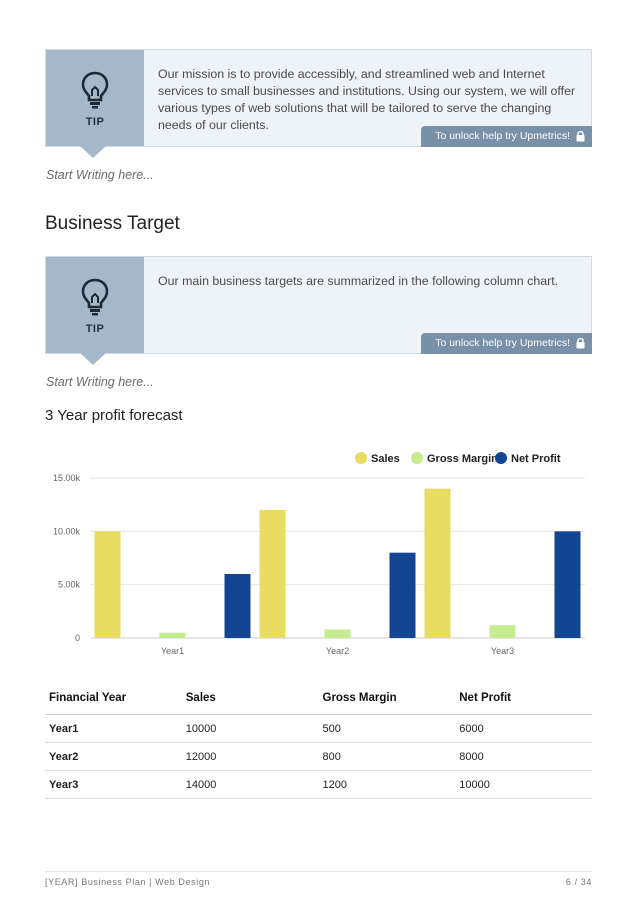  I want to click on table-cell: Year1, so click(113, 728).